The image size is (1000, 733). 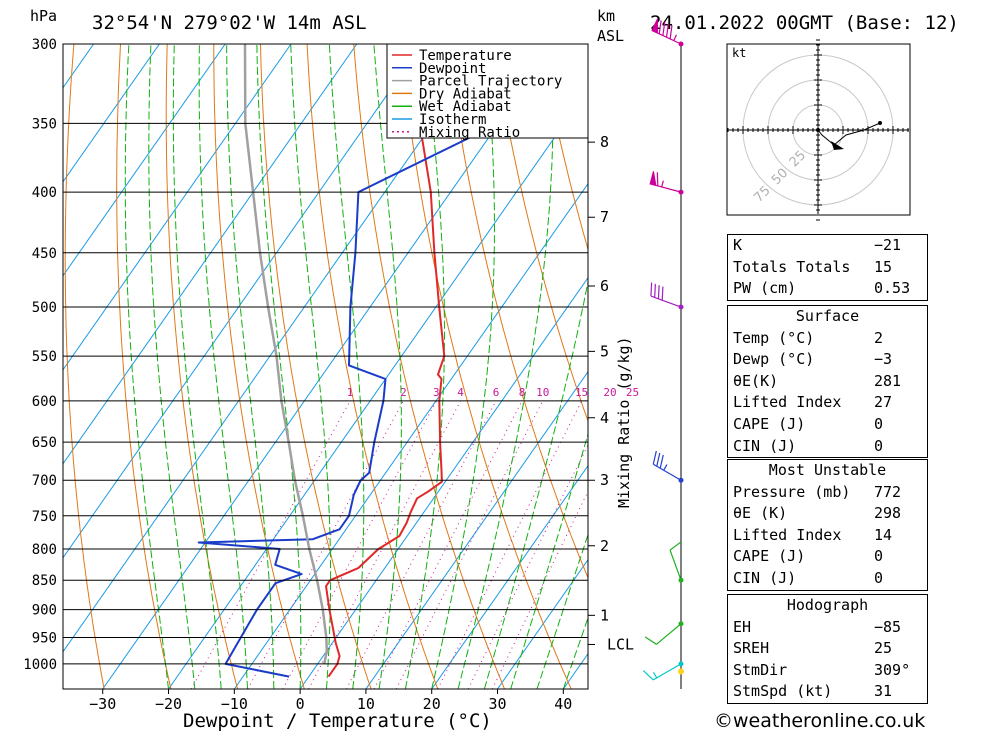 I want to click on parcel-trajectory-curve, so click(x=286, y=354).